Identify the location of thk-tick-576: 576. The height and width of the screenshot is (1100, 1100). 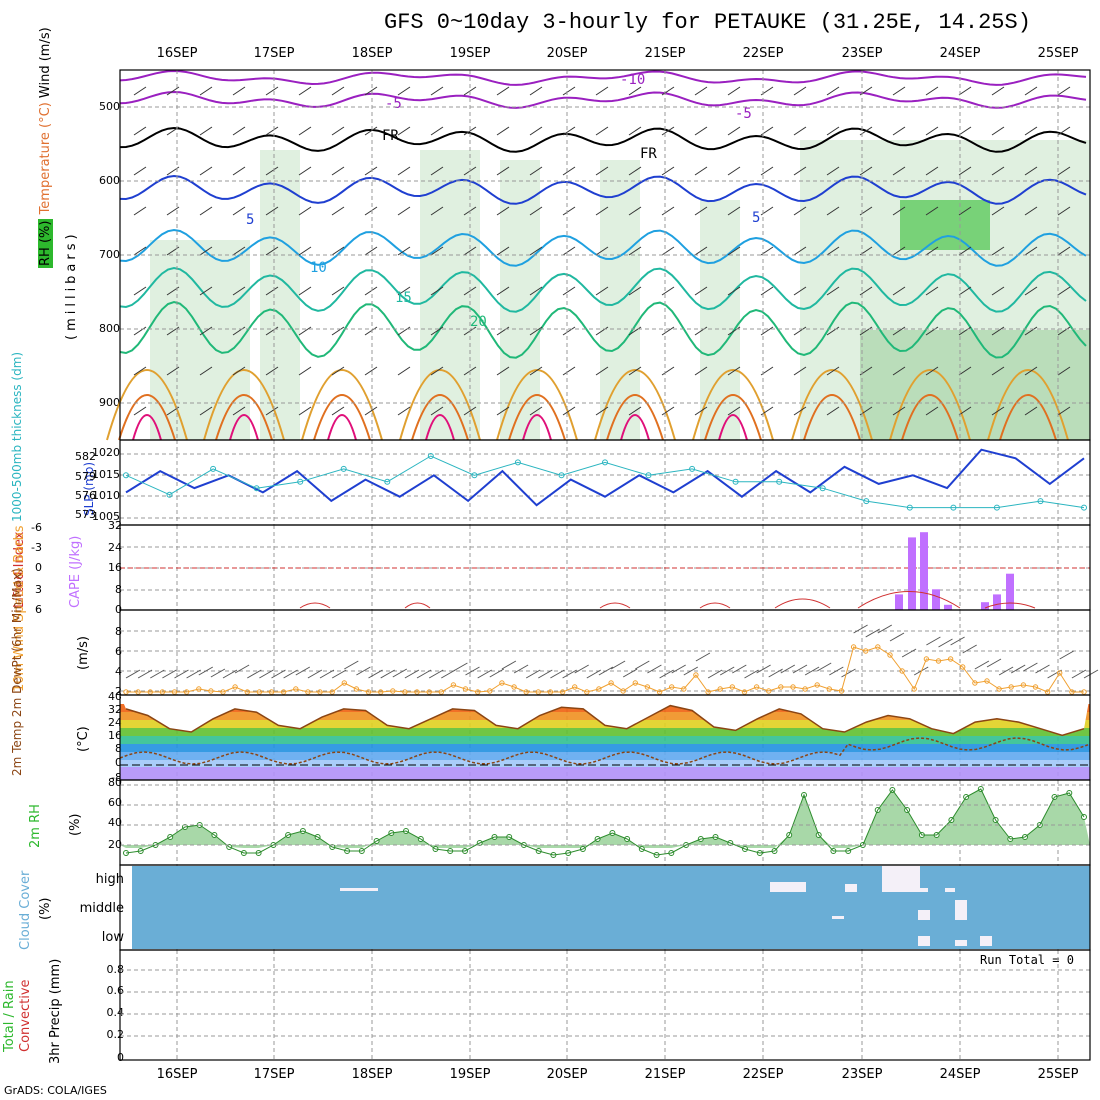
(85, 495).